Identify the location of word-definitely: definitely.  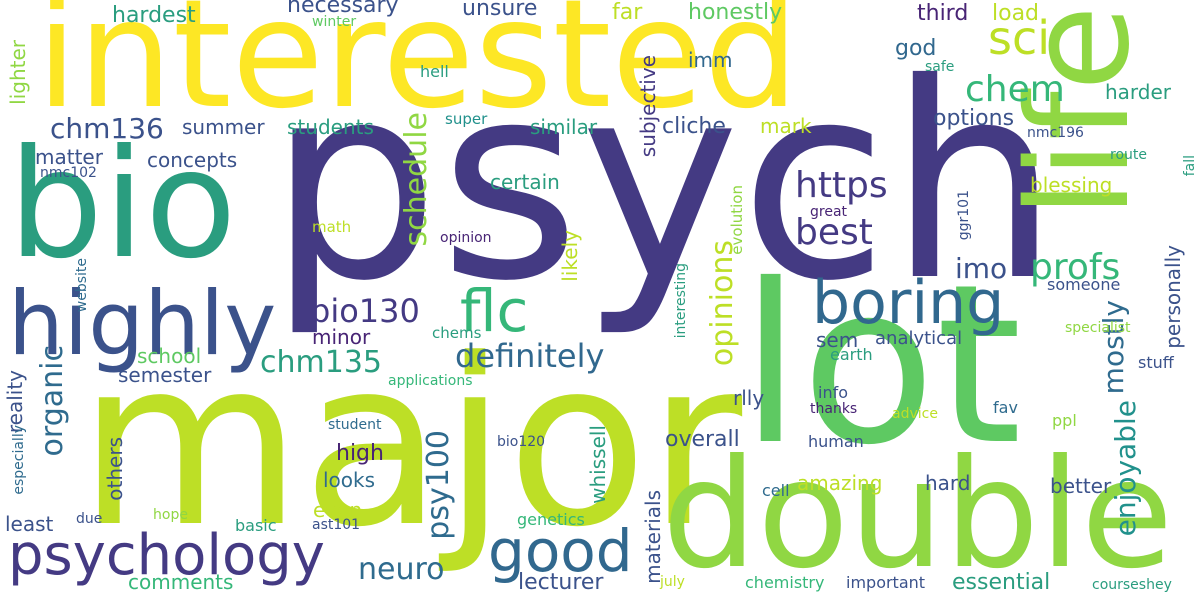
(530, 356).